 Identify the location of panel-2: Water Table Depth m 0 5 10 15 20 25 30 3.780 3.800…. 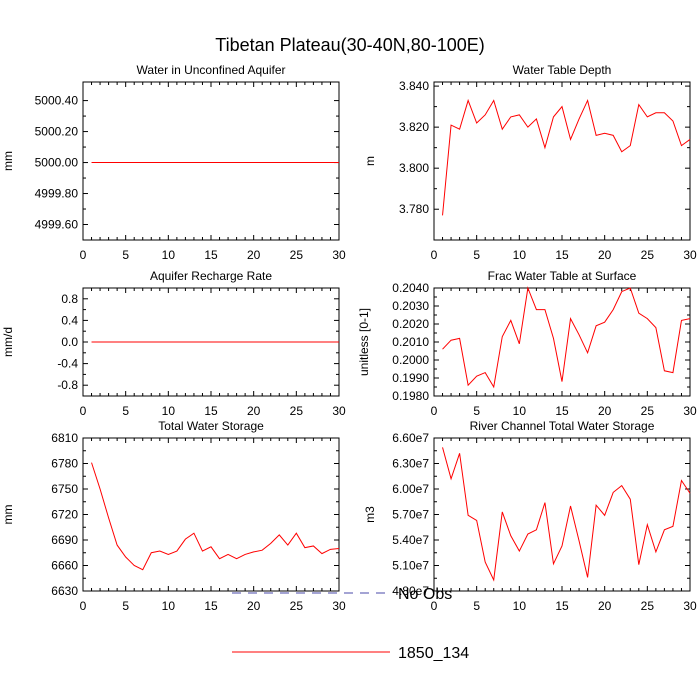
(530, 162).